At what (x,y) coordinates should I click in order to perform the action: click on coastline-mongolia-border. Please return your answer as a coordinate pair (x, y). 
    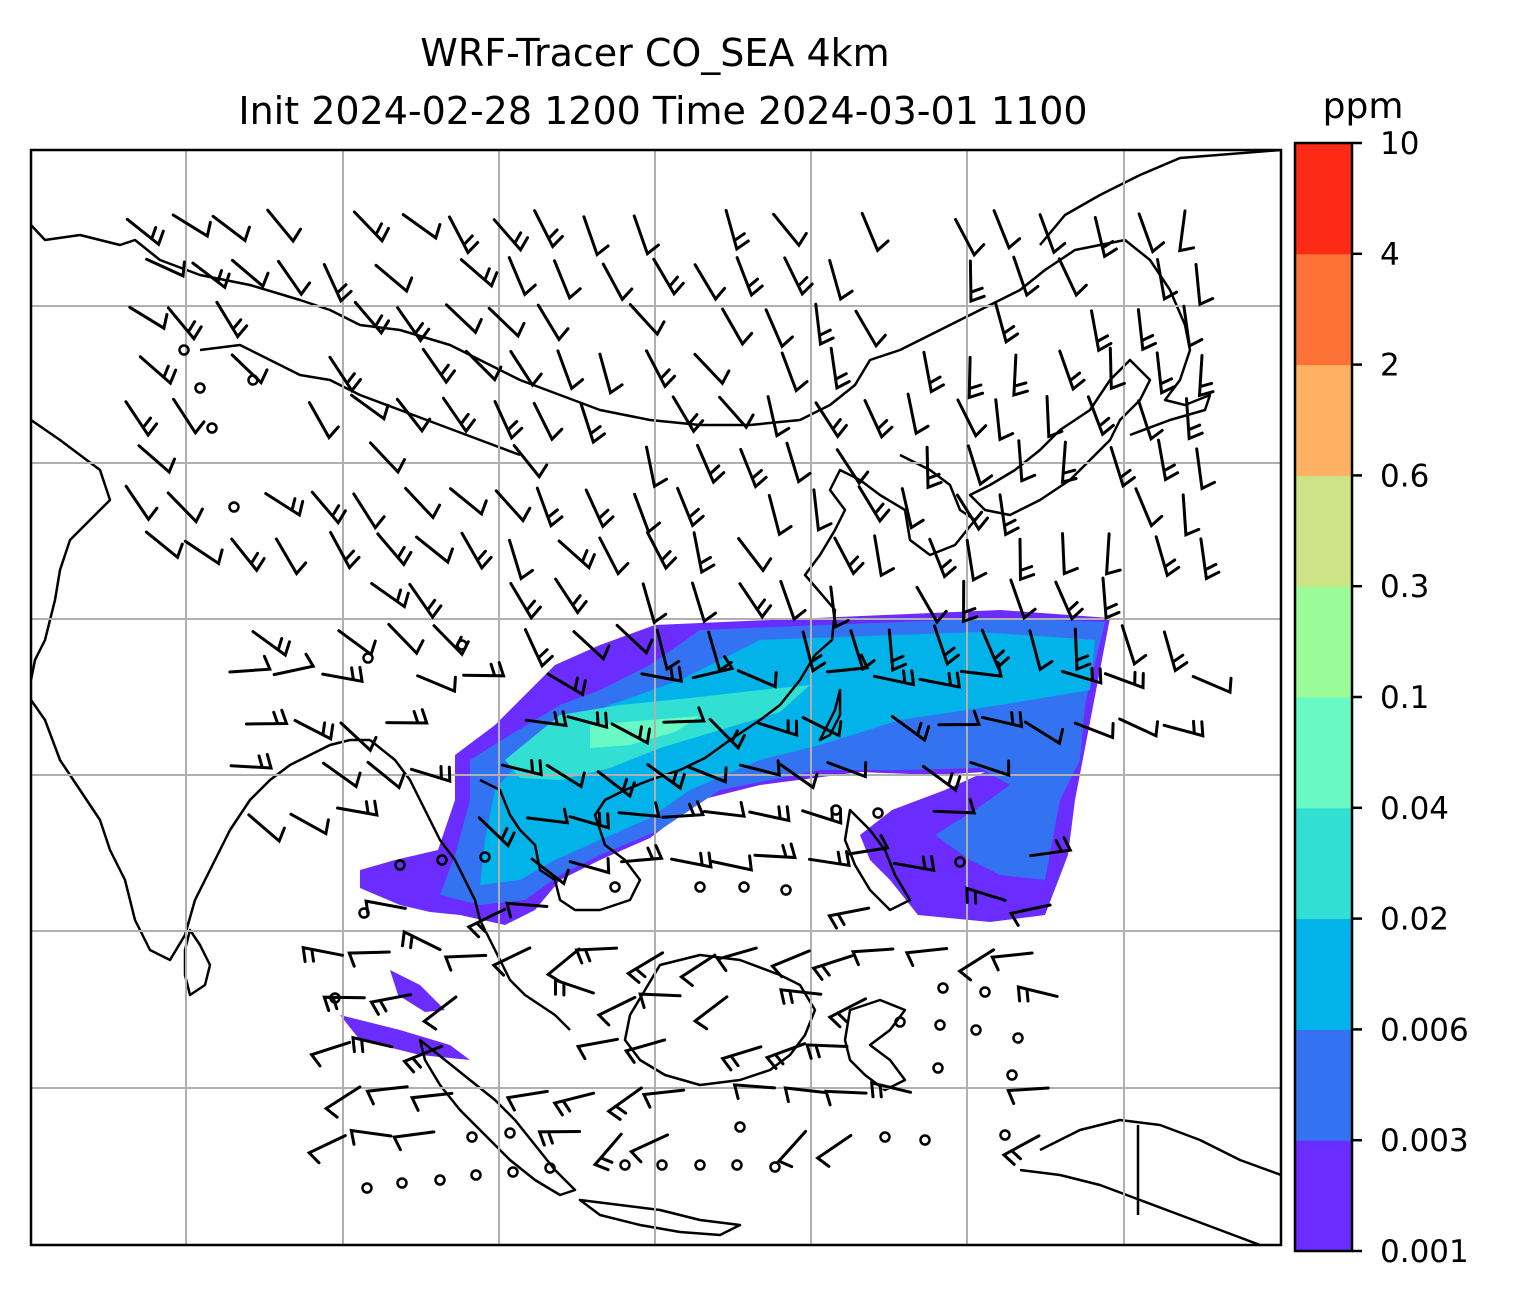
    Looking at the image, I should click on (360, 400).